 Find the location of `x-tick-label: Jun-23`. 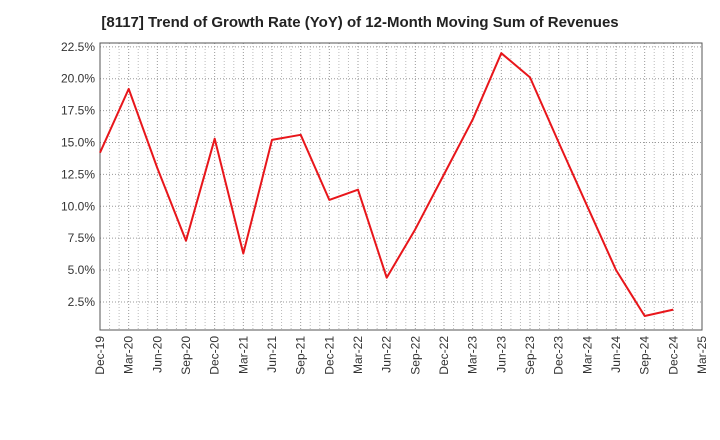

x-tick-label: Jun-23 is located at coordinates (501, 354).